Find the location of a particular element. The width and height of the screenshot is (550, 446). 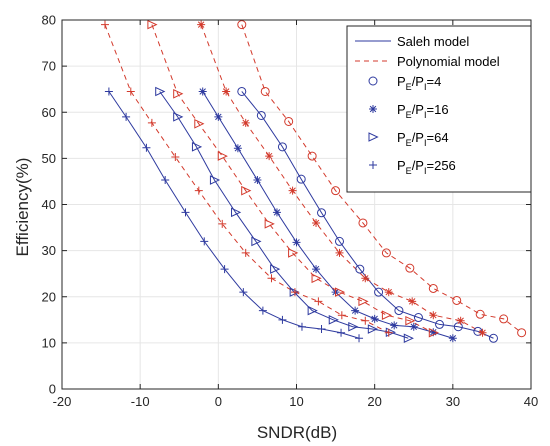

legend-text-part: =4 is located at coordinates (434, 81).